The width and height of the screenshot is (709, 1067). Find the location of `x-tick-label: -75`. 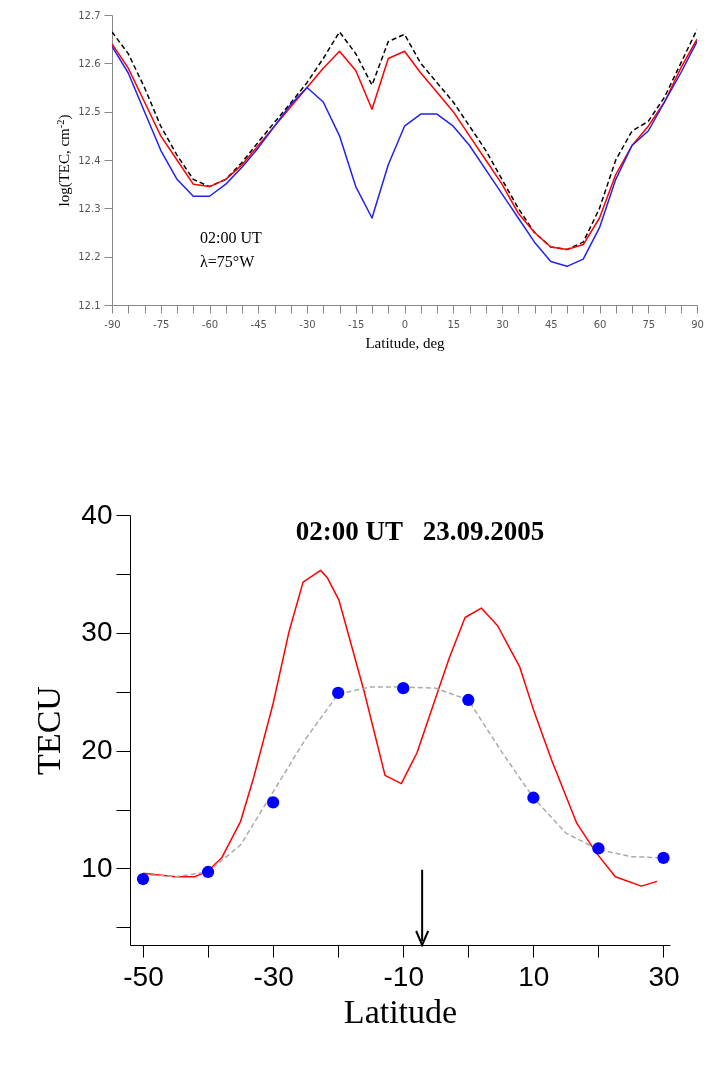

x-tick-label: -75 is located at coordinates (161, 324).